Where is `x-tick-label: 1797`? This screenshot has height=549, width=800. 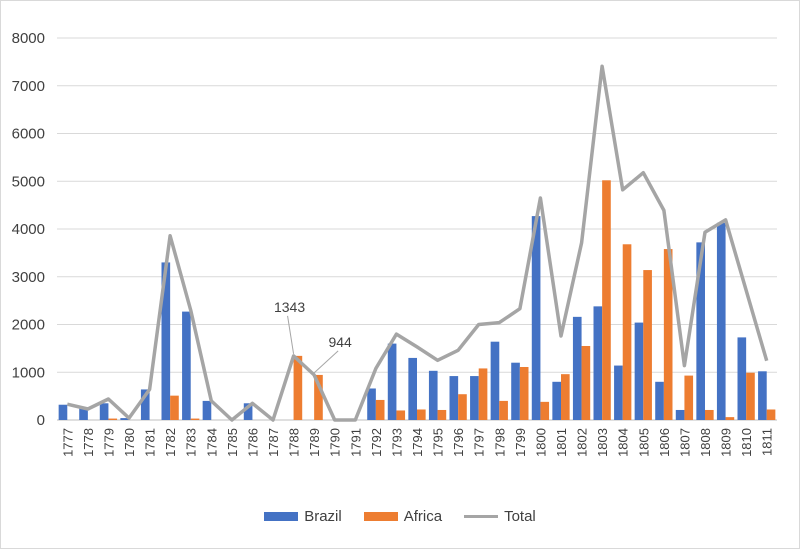
x-tick-label: 1797 is located at coordinates (479, 442).